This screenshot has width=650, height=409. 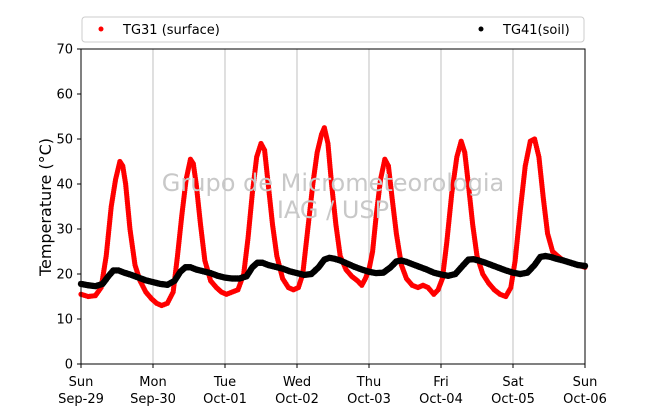 I want to click on y-tick-label: 50, so click(x=64, y=140).